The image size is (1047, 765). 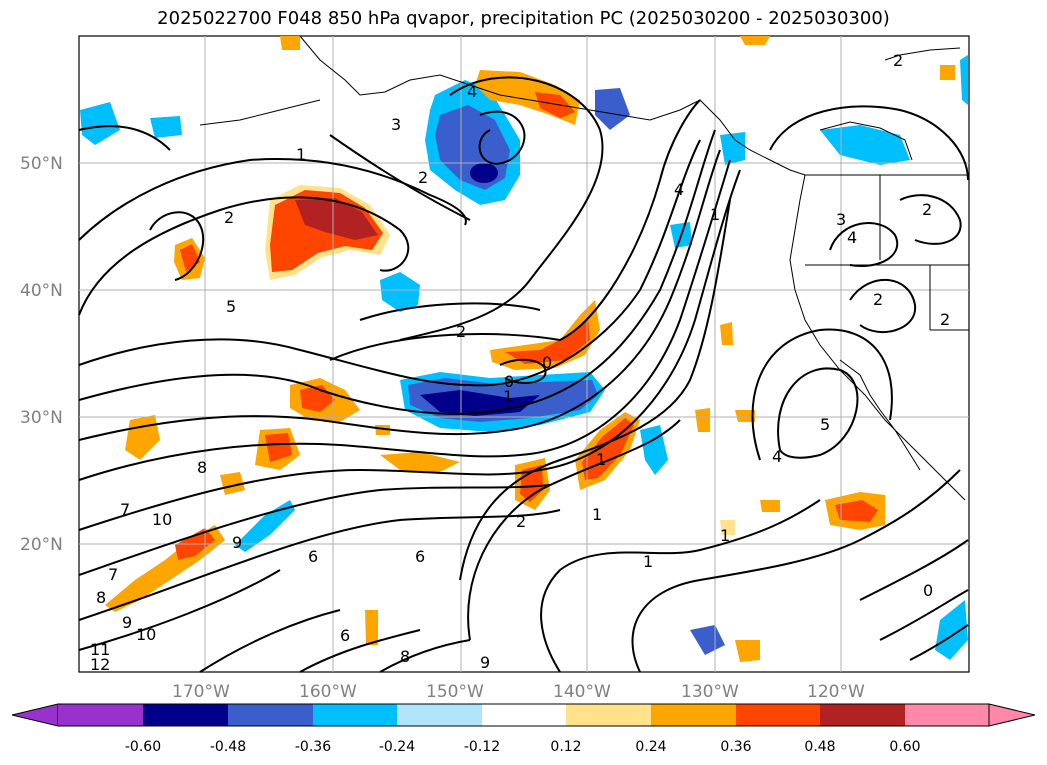 What do you see at coordinates (735, 747) in the screenshot?
I see `colorbar-tick: 0.36` at bounding box center [735, 747].